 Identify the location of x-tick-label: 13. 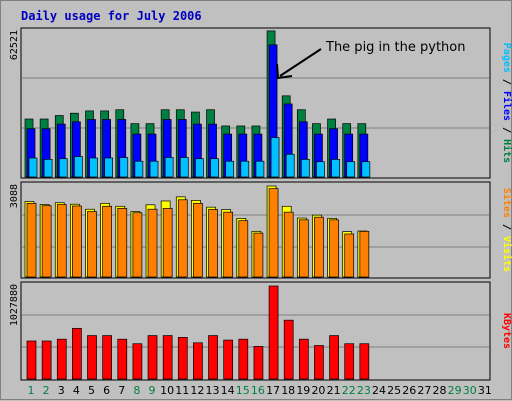
(213, 390).